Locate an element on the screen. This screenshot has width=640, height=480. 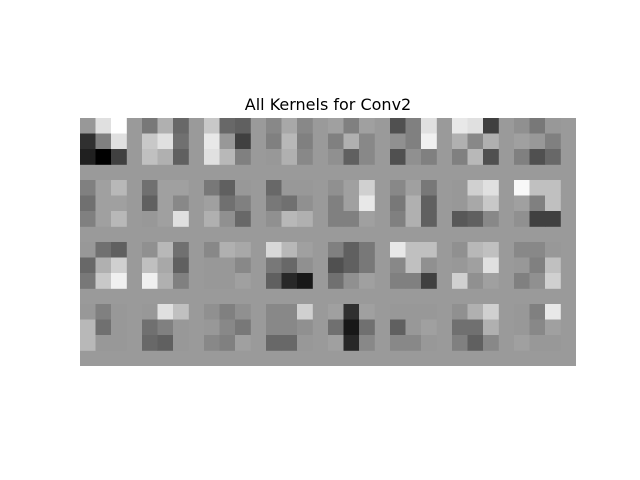
kernel-r4-c8 is located at coordinates (537, 327).